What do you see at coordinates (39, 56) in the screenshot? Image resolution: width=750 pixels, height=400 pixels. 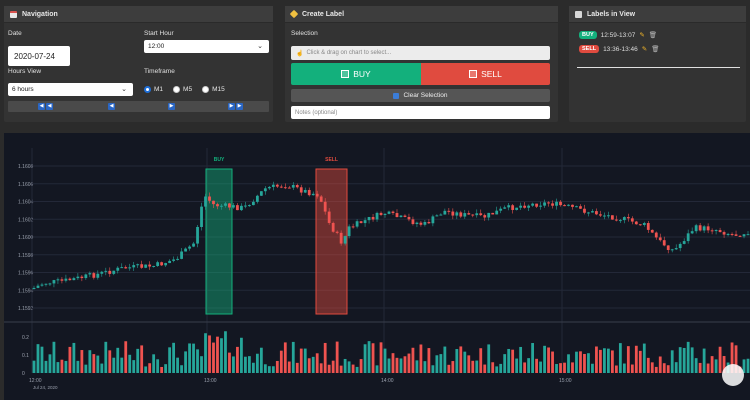 I see `date-input: 2020-07-24` at bounding box center [39, 56].